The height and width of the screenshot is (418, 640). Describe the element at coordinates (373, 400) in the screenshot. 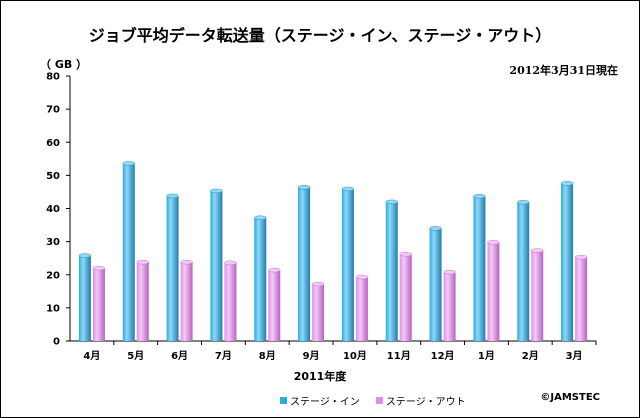

I see `legend: ステージ・イン ステージ・アウト` at that location.